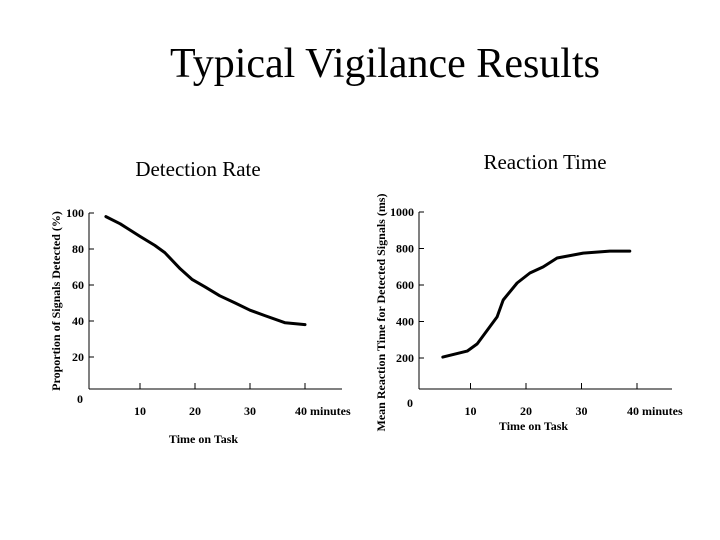 The width and height of the screenshot is (720, 540). What do you see at coordinates (405, 358) in the screenshot?
I see `y-tick-label: 200` at bounding box center [405, 358].